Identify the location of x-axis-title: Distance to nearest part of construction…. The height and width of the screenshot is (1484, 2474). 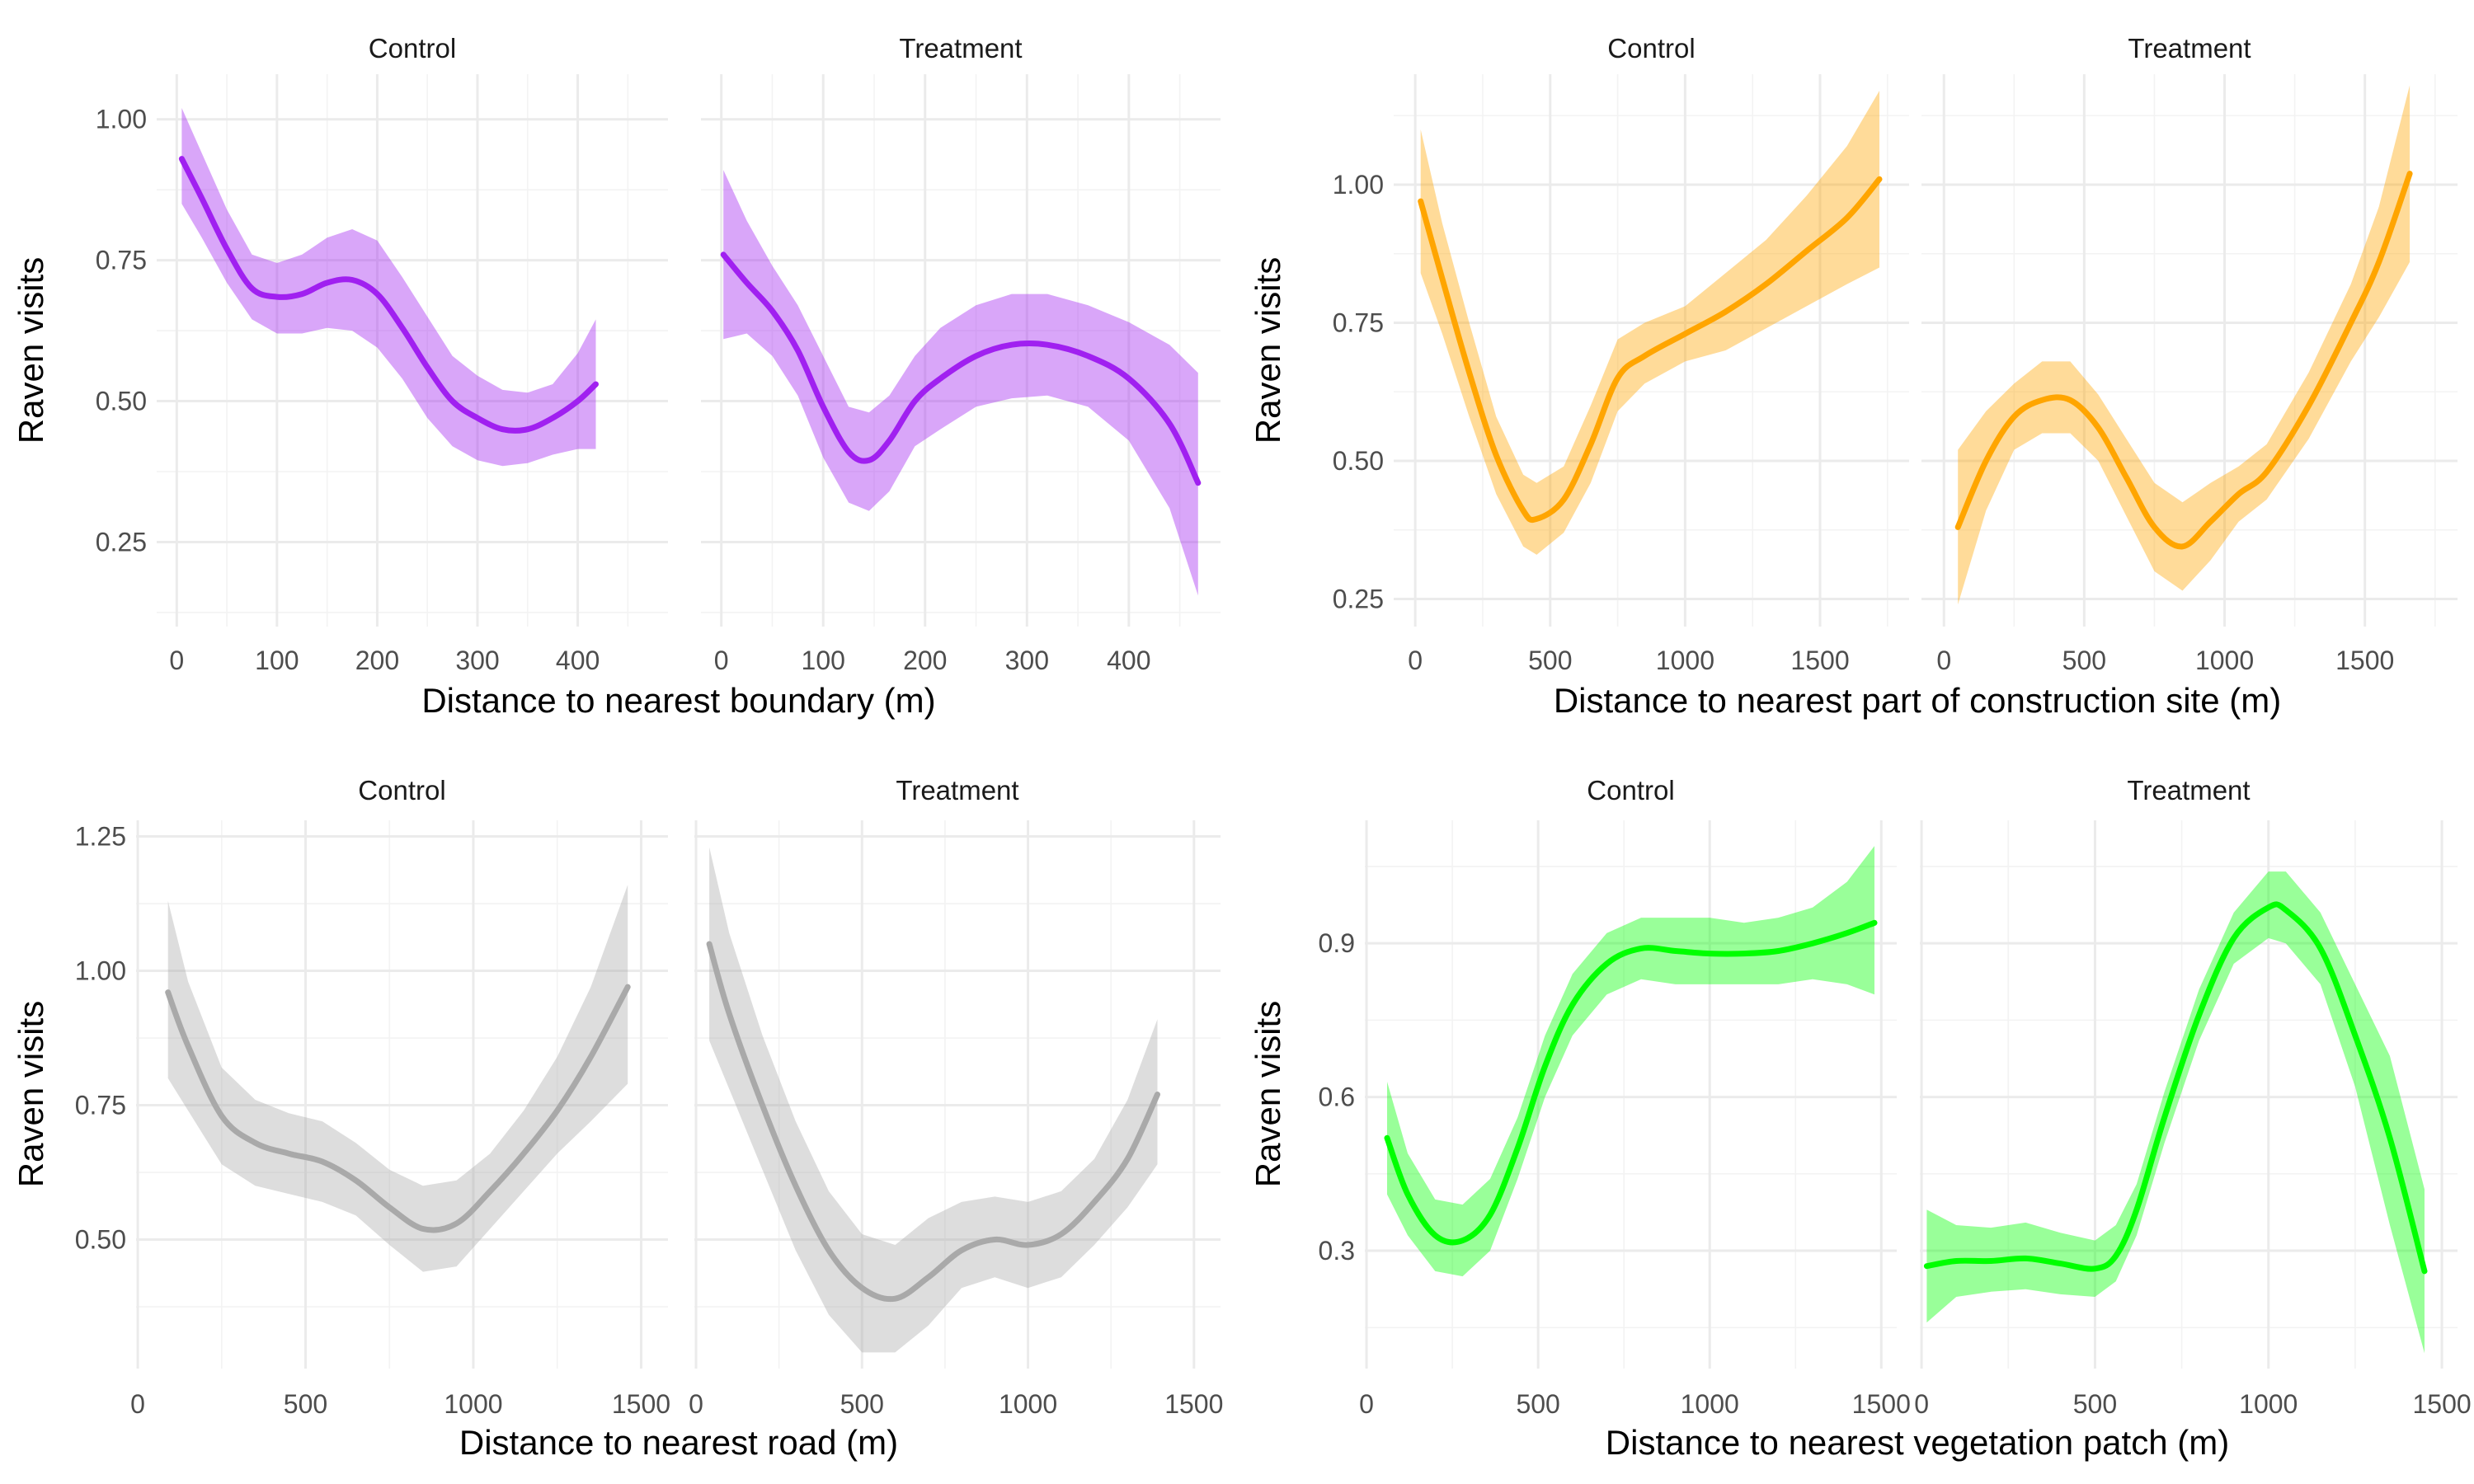
(1917, 700).